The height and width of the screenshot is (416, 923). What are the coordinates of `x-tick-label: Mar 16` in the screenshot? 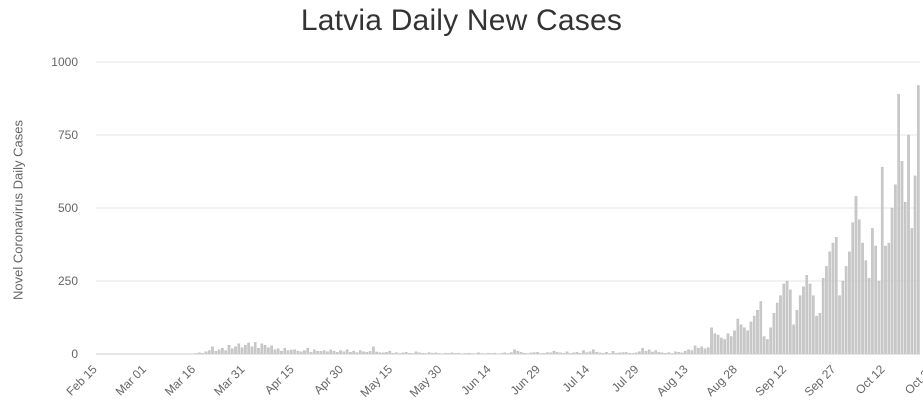 It's located at (180, 380).